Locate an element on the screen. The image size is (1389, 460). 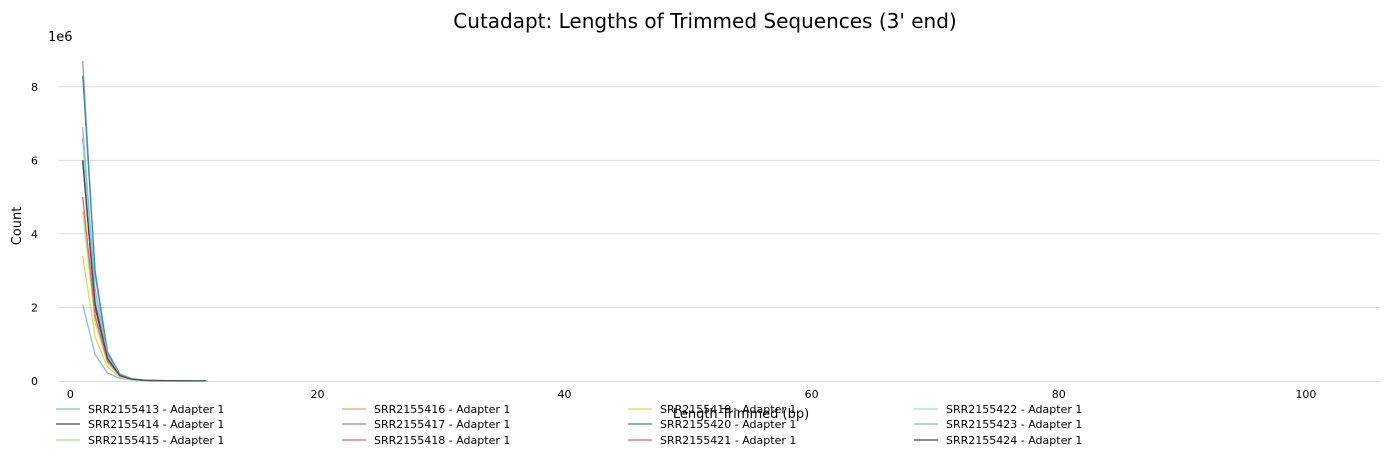
y-scale-label: 1e6 is located at coordinates (60, 37).